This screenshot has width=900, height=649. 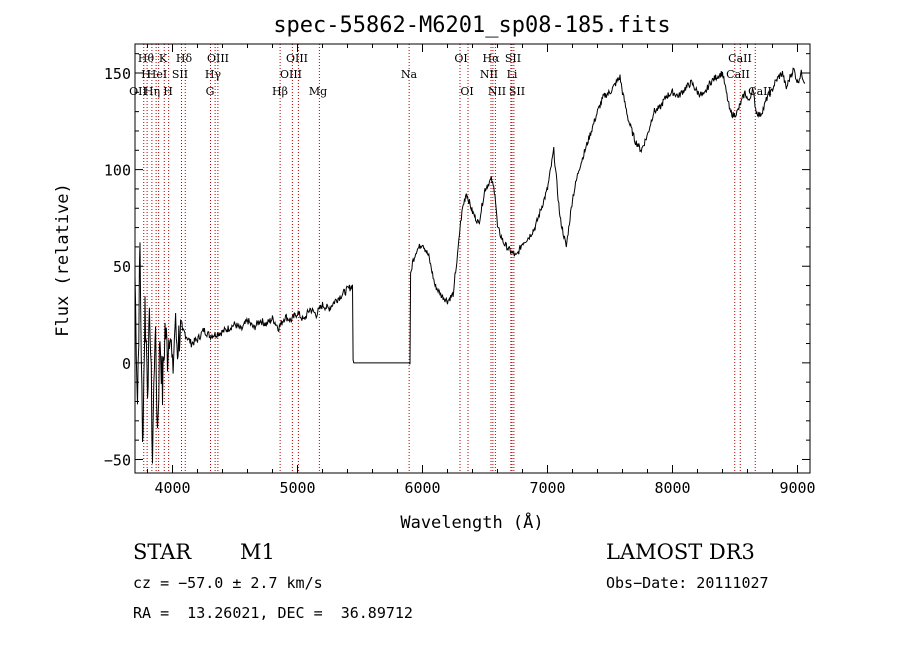 I want to click on emission-line-label: Hβ, so click(x=280, y=91).